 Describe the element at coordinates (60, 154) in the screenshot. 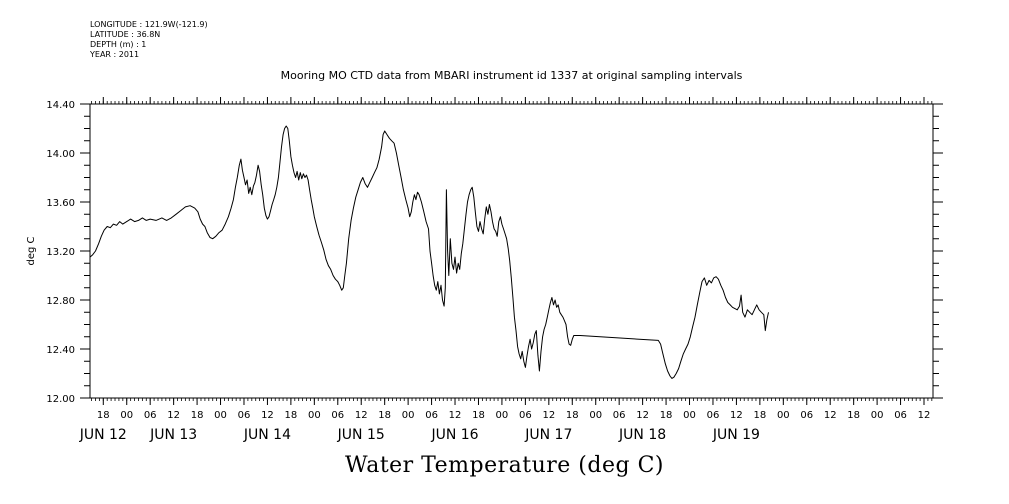

I see `y-tick-label: 14.00` at that location.